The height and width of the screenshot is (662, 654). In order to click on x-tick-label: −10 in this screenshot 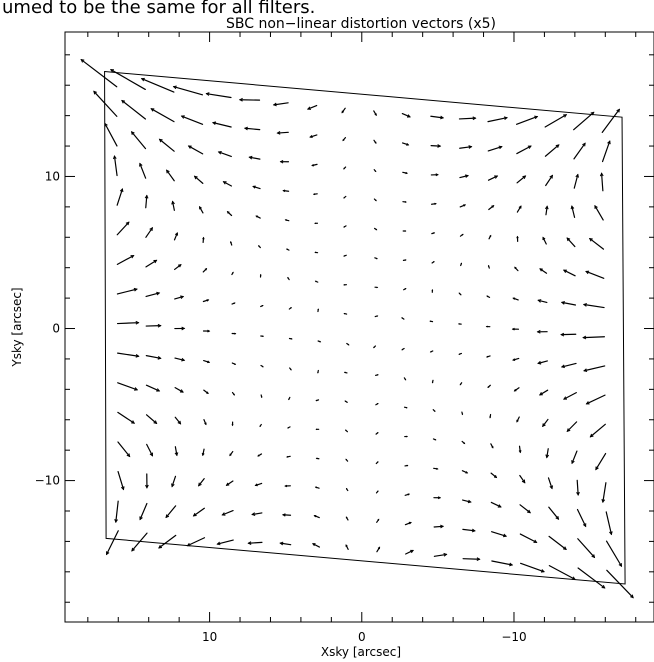, I will do `click(513, 637)`.